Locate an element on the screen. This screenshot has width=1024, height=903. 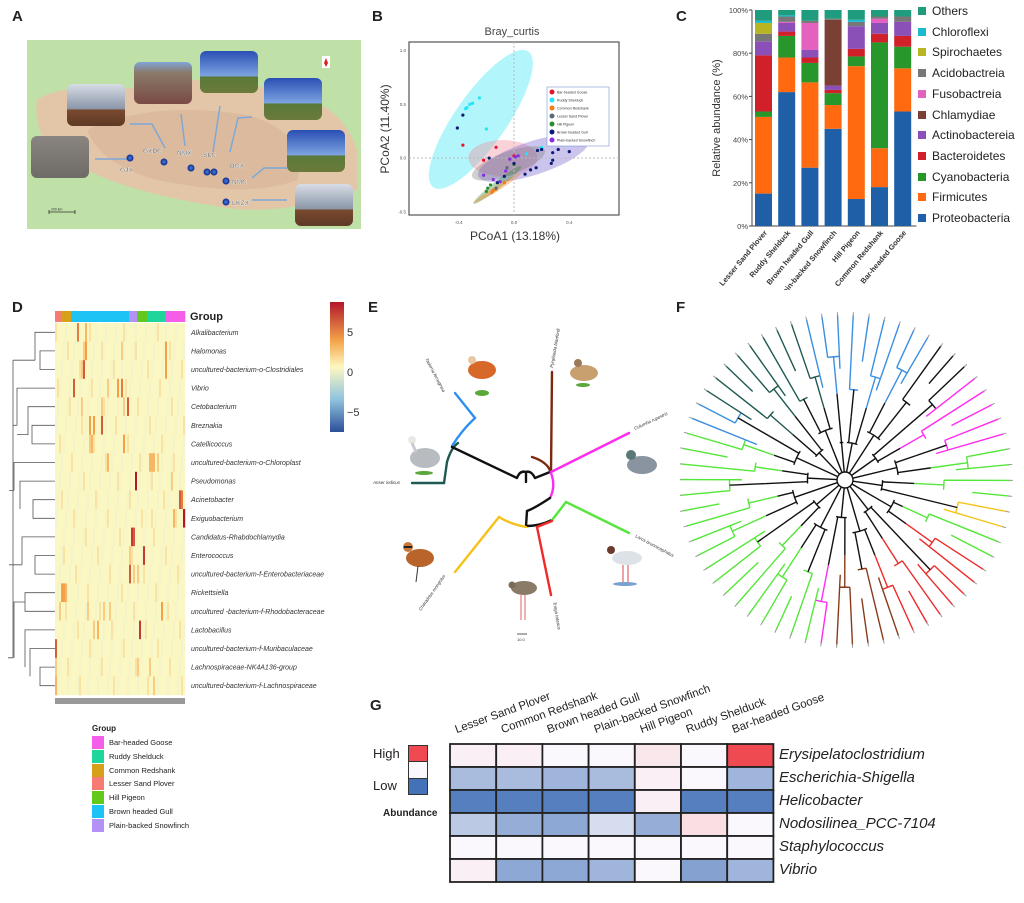
plover-illustration is located at coordinates (418, 562).